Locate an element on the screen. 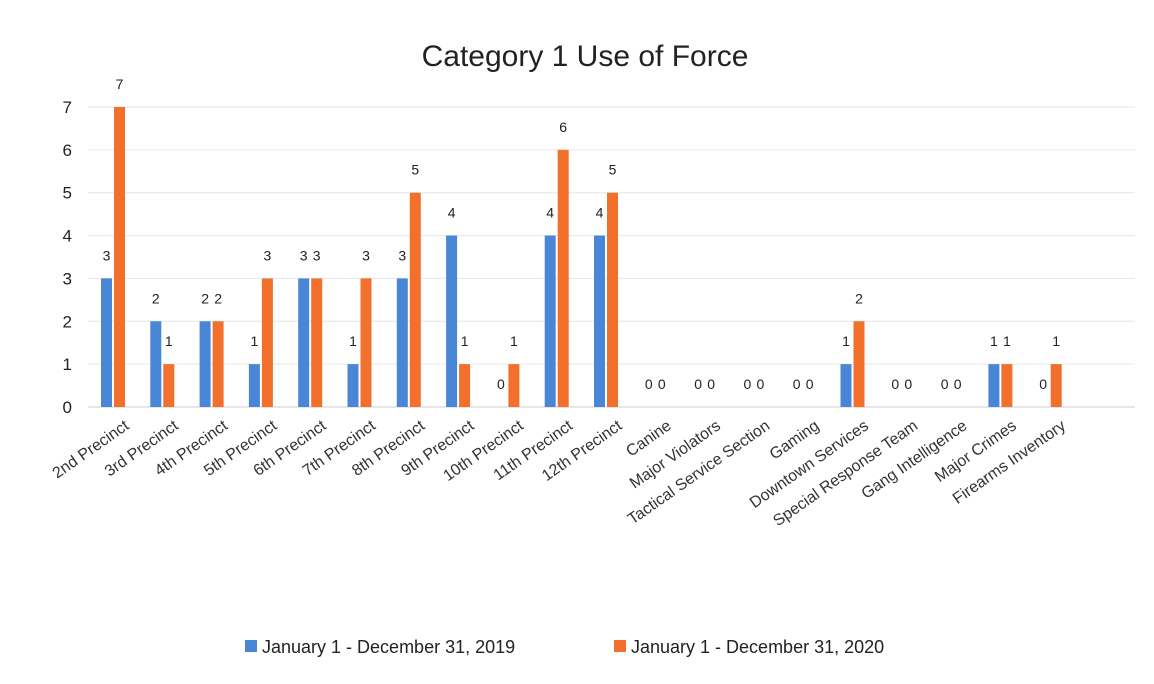 The width and height of the screenshot is (1154, 684). y-tick-label: 5 is located at coordinates (67, 193).